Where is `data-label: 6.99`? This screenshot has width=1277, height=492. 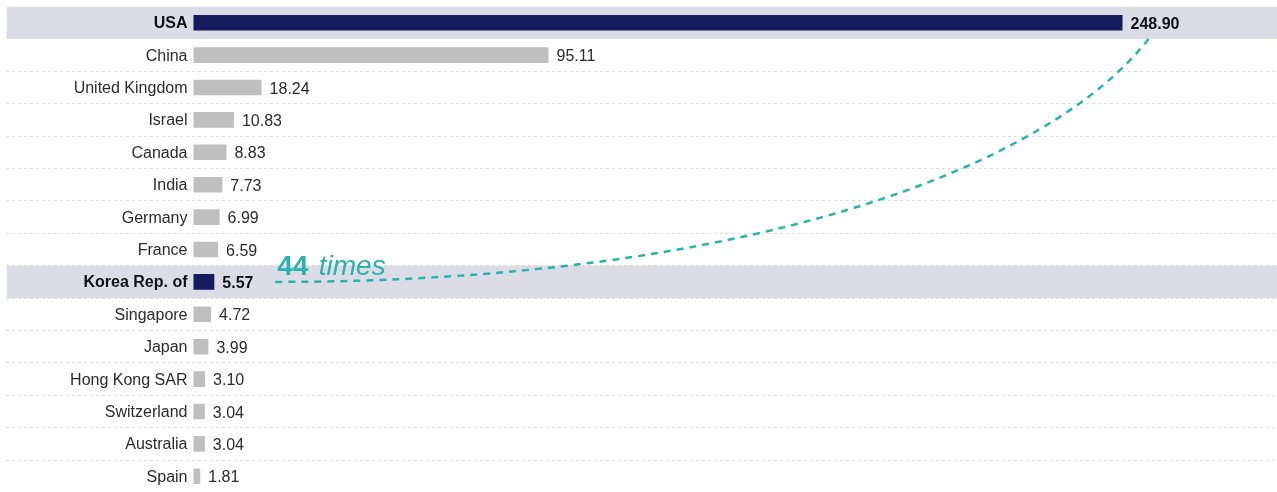
data-label: 6.99 is located at coordinates (243, 218).